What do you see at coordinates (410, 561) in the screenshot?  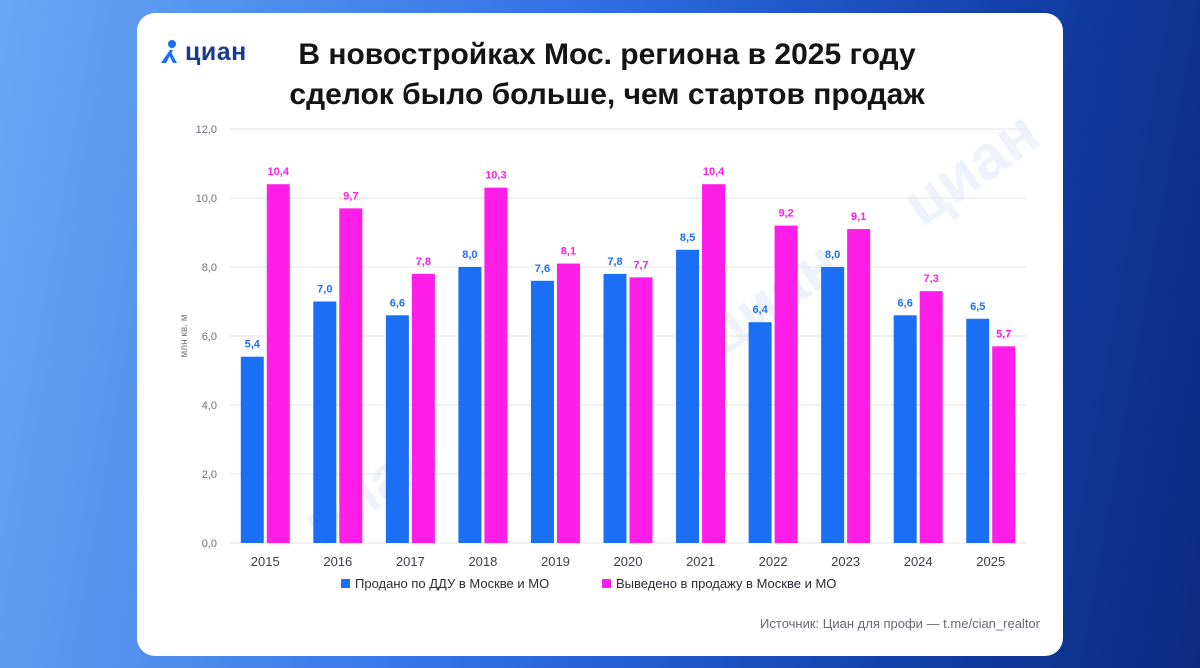 I see `x-tick-label: 2017` at bounding box center [410, 561].